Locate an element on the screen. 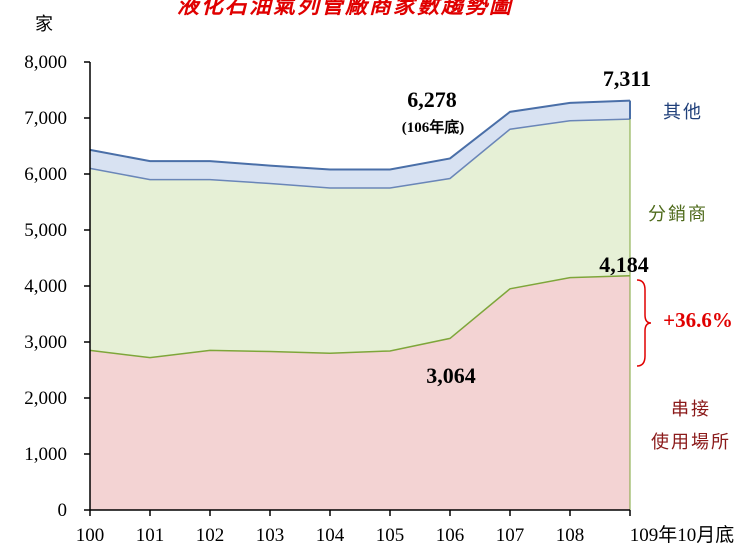 Image resolution: width=744 pixels, height=544 pixels. area-other is located at coordinates (360, 144).